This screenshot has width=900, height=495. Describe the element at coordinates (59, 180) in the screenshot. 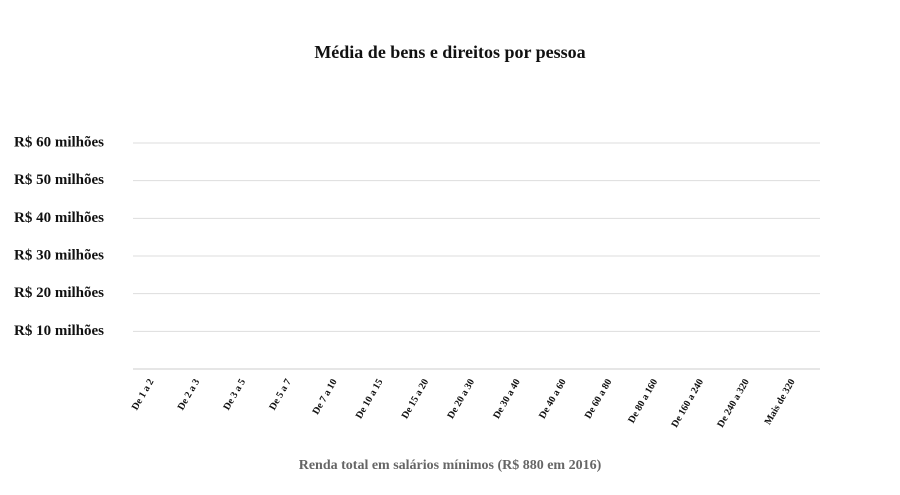

I see `y-tick-label: R$ 50 milhões` at that location.